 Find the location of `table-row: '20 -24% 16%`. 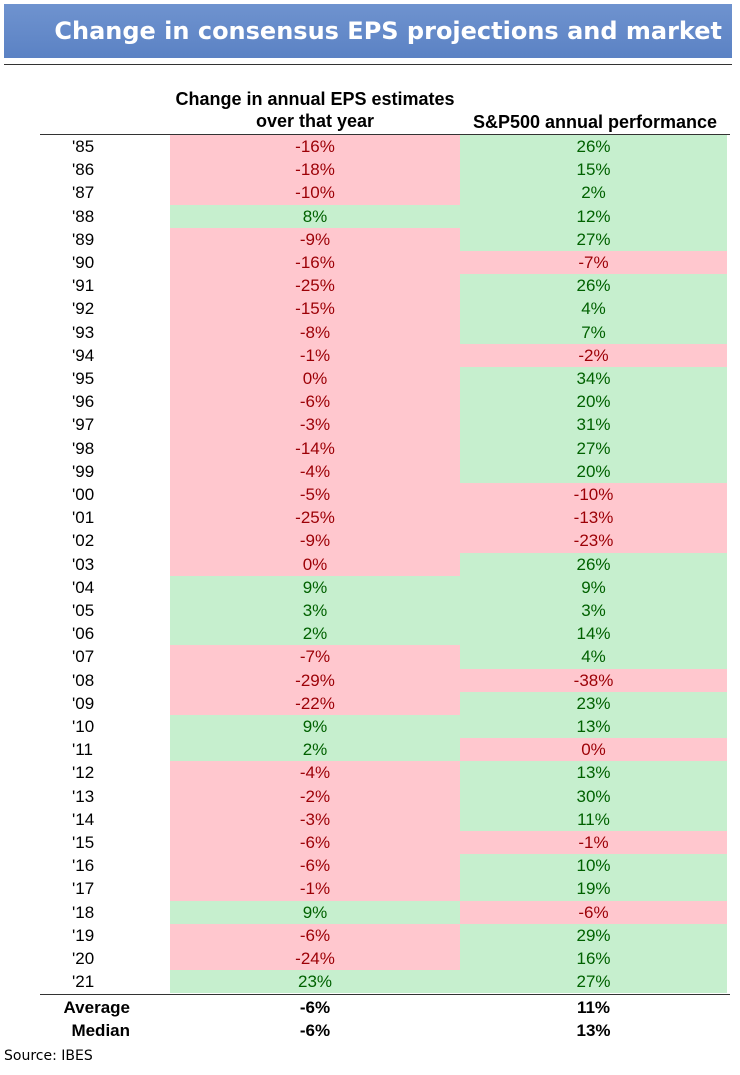

table-row: '20 -24% 16% is located at coordinates (370, 959).